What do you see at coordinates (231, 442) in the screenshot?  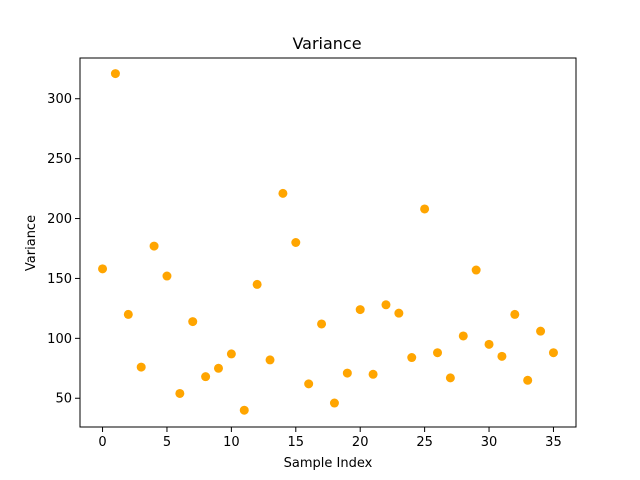 I see `x-tick-label: 10` at bounding box center [231, 442].